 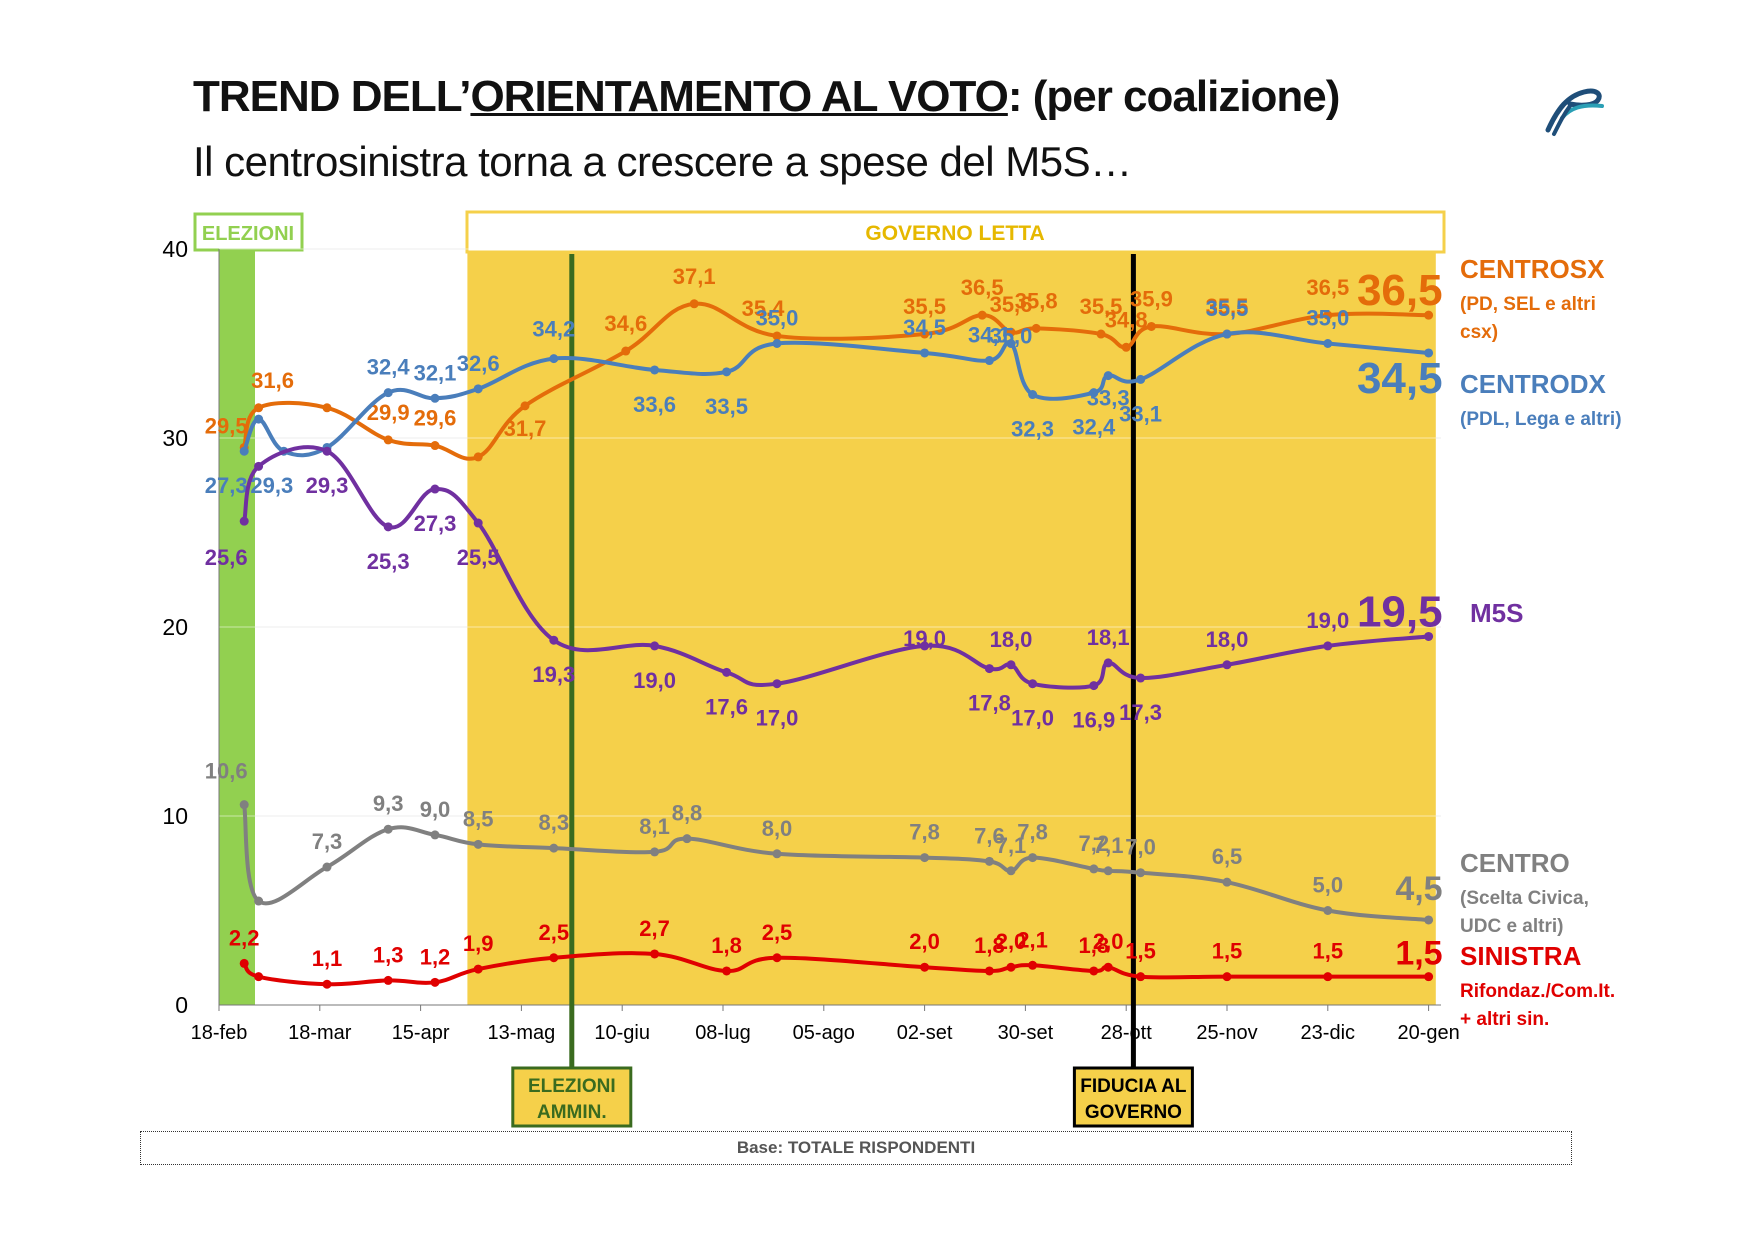 I want to click on m5s-data-label: 19,3, so click(x=553, y=674).